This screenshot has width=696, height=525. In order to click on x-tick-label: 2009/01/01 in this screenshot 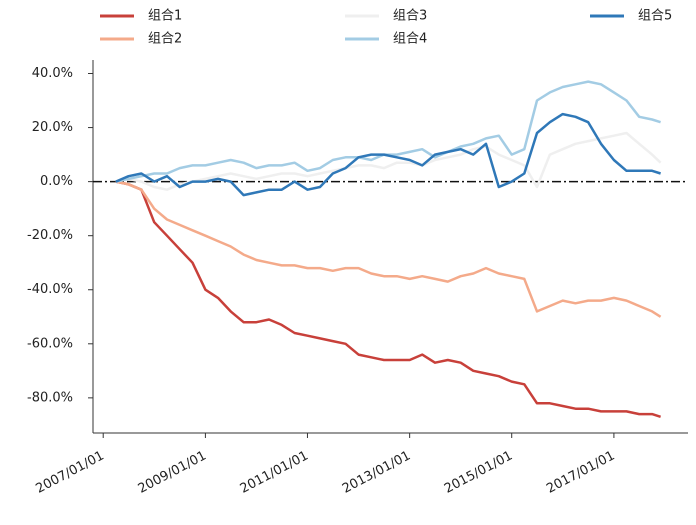, I will do `click(172, 472)`.